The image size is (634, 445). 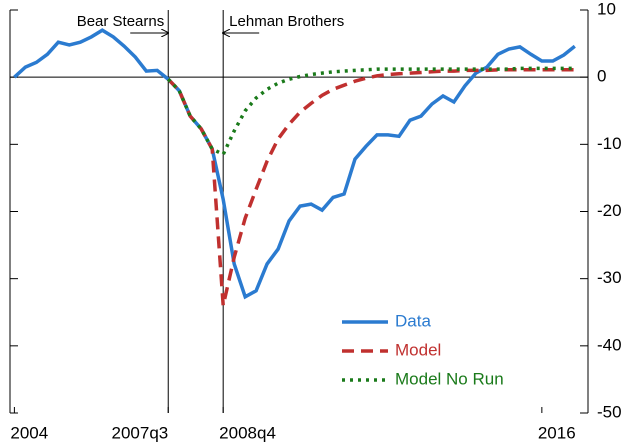 I want to click on legend-label: Data, so click(x=413, y=320).